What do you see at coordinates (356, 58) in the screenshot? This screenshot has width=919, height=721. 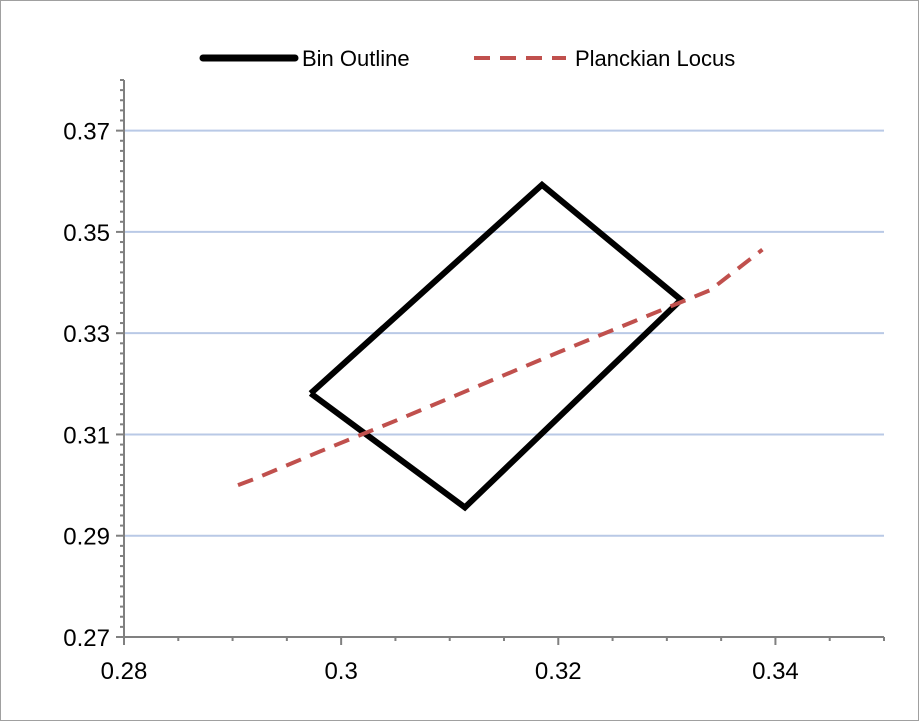 I see `legend-label: Bin Outline` at bounding box center [356, 58].